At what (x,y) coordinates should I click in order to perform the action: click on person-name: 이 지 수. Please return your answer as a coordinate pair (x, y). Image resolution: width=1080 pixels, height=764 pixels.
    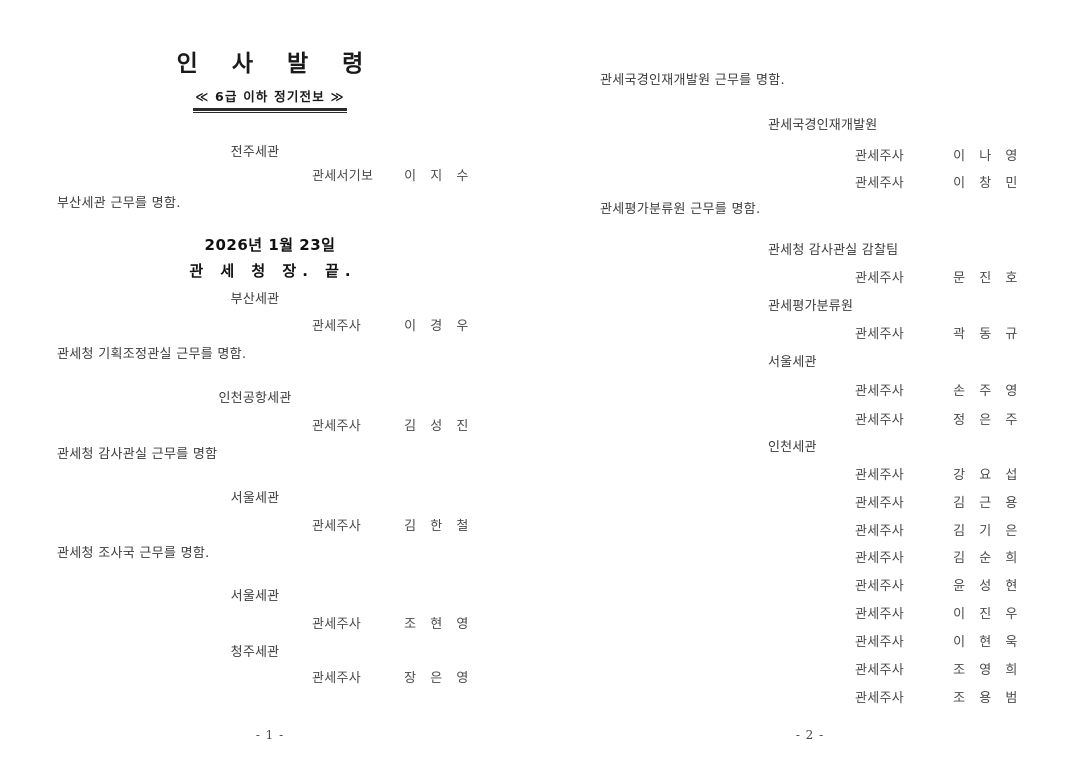
    Looking at the image, I should click on (439, 176).